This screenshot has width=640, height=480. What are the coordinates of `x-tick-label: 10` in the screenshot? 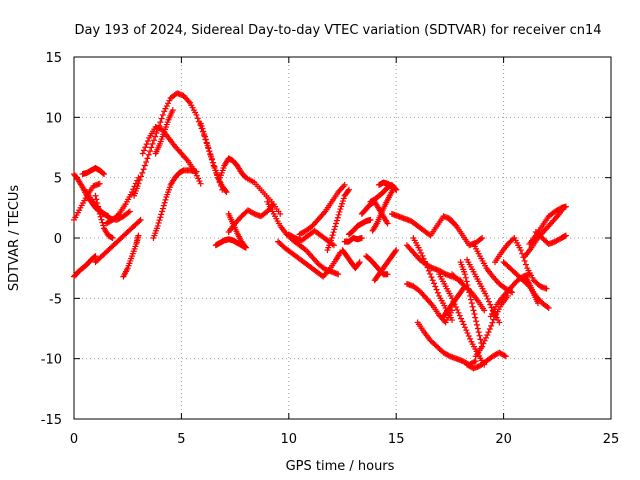 It's located at (289, 439).